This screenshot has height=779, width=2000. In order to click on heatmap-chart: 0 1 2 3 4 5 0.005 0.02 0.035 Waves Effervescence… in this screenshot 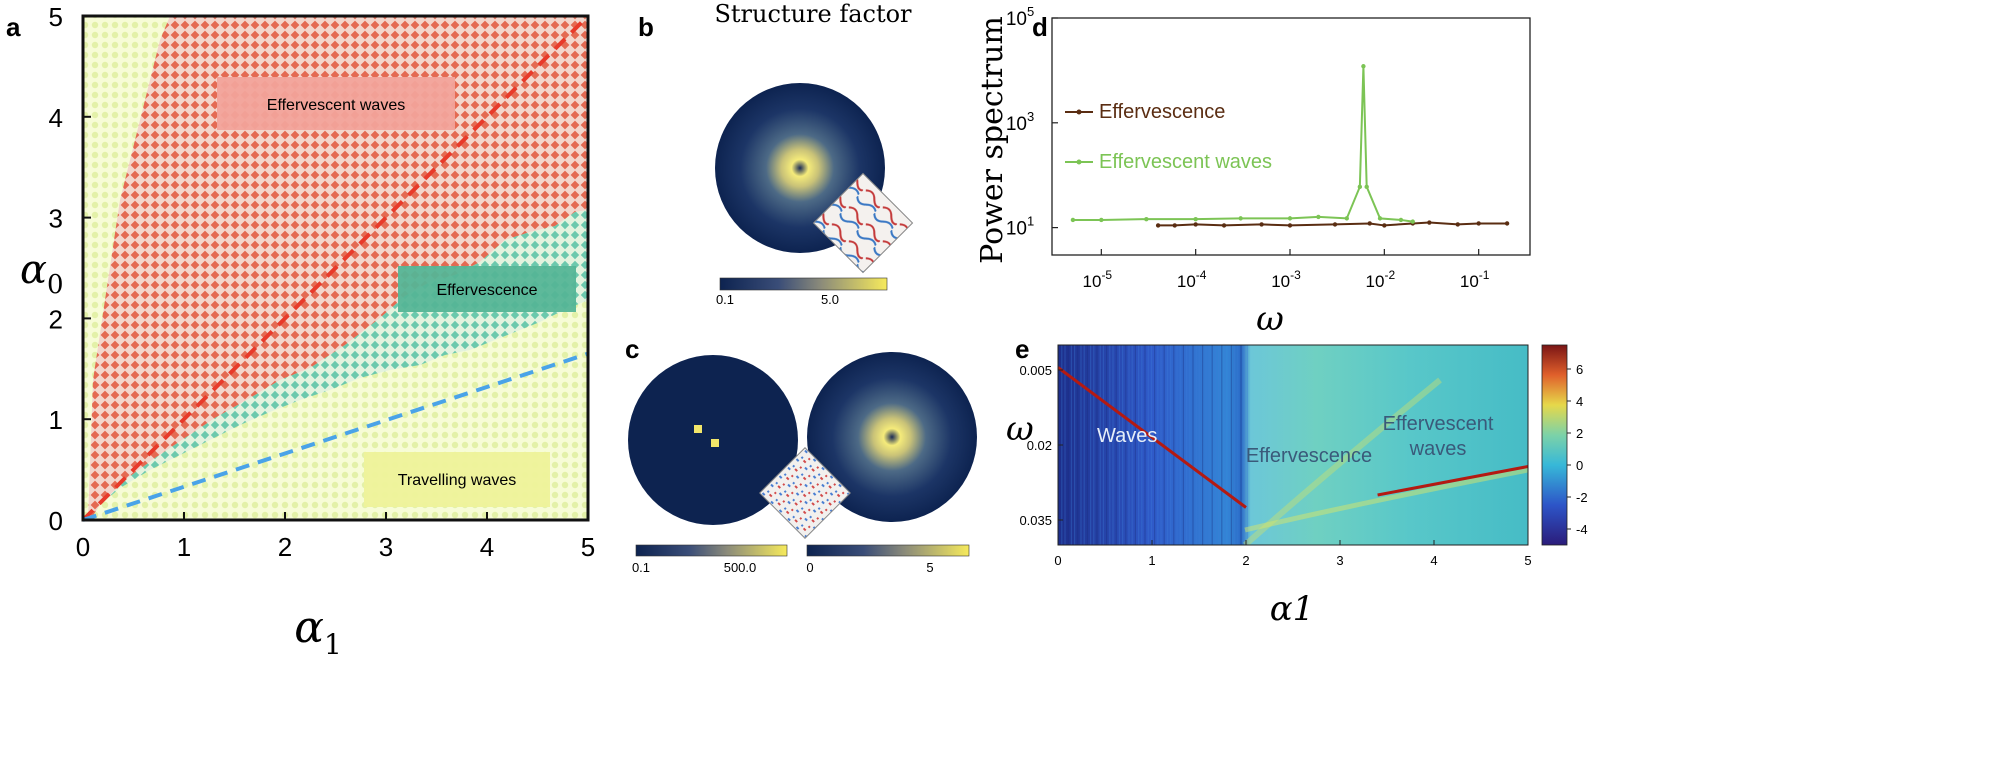, I will do `click(1297, 486)`.